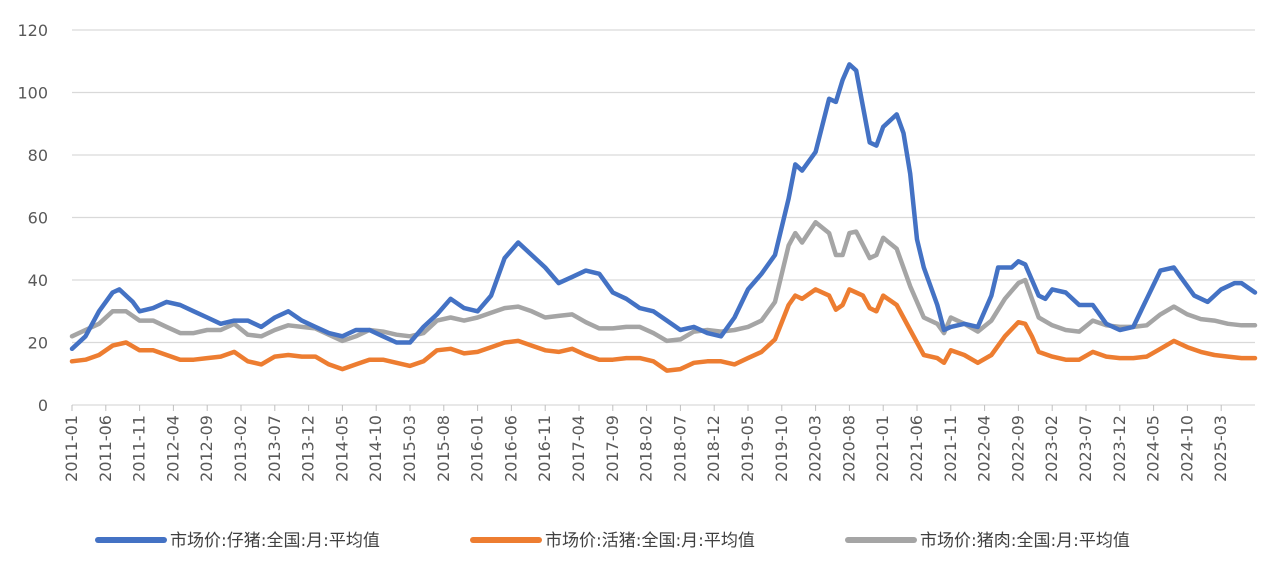  Describe the element at coordinates (38, 155) in the screenshot. I see `y-tick-label: 80` at that location.